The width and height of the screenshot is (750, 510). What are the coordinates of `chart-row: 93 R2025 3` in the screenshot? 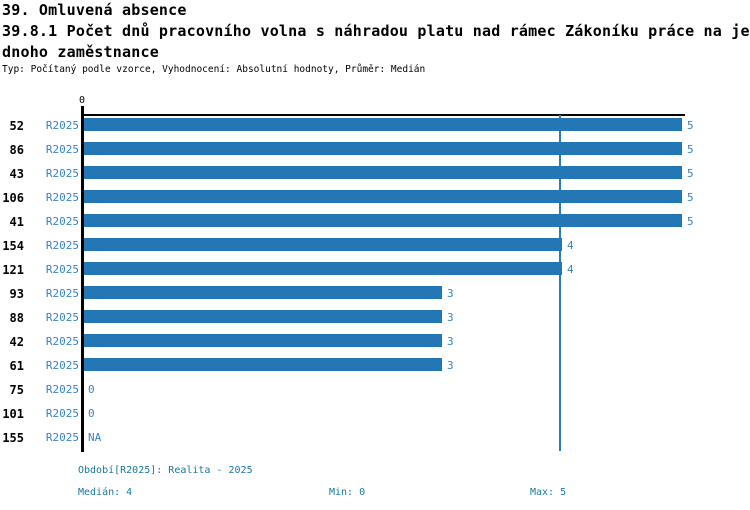 It's located at (375, 294).